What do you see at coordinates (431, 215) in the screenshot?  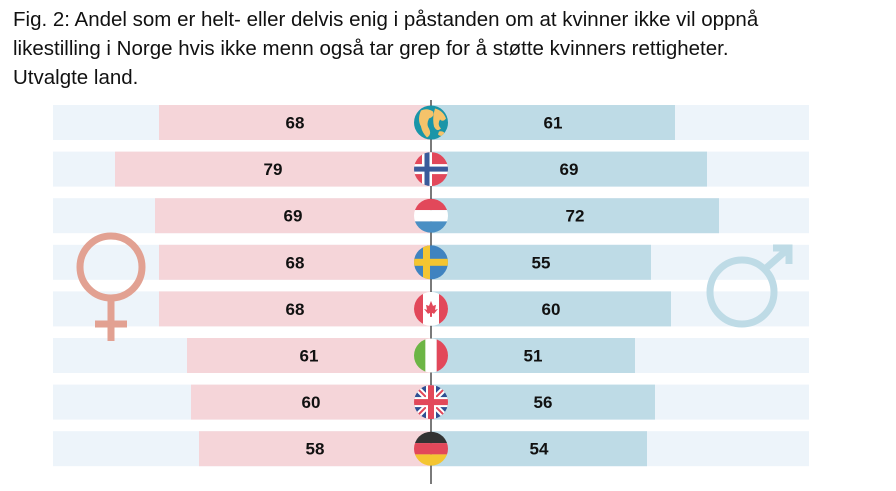 I see `netherlands-flag-icon` at bounding box center [431, 215].